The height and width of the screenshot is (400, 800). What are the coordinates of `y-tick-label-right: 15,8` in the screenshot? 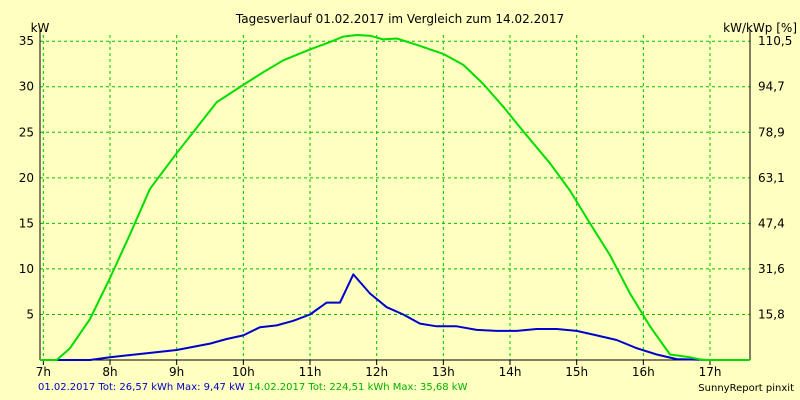 It's located at (771, 314).